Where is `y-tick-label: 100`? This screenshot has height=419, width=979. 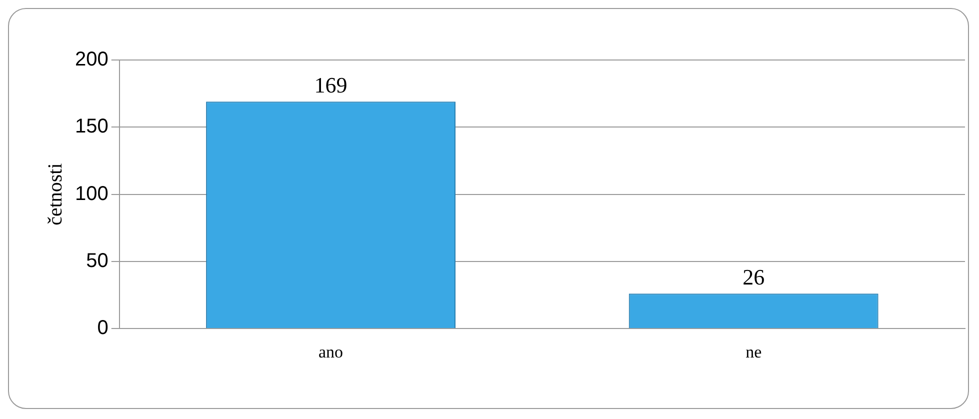 y-tick-label: 100 is located at coordinates (91, 193).